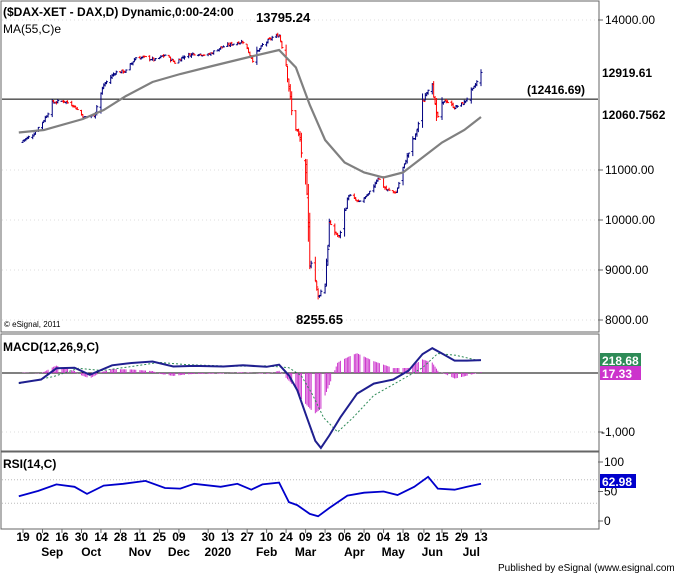 The image size is (674, 576). What do you see at coordinates (630, 20) in the screenshot?
I see `price-tick-label: 14000.00` at bounding box center [630, 20].